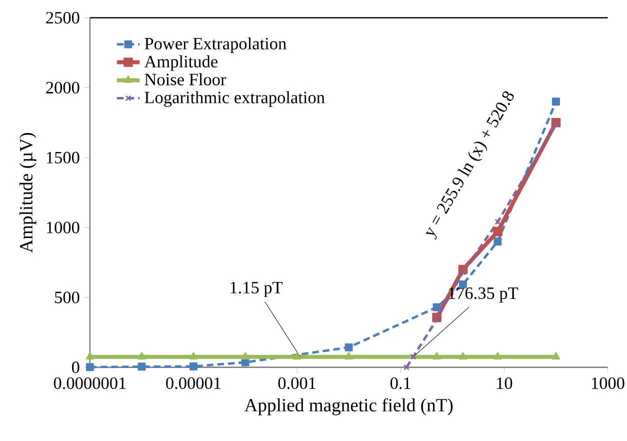 This screenshot has height=441, width=627. I want to click on x-tick-label: 0.1, so click(400, 383).